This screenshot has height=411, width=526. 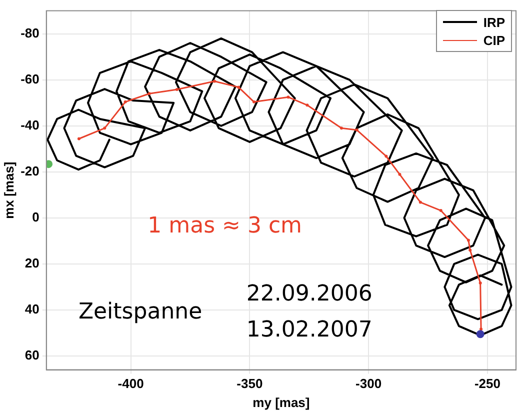 I want to click on y-tick-label: 0, so click(x=36, y=216).